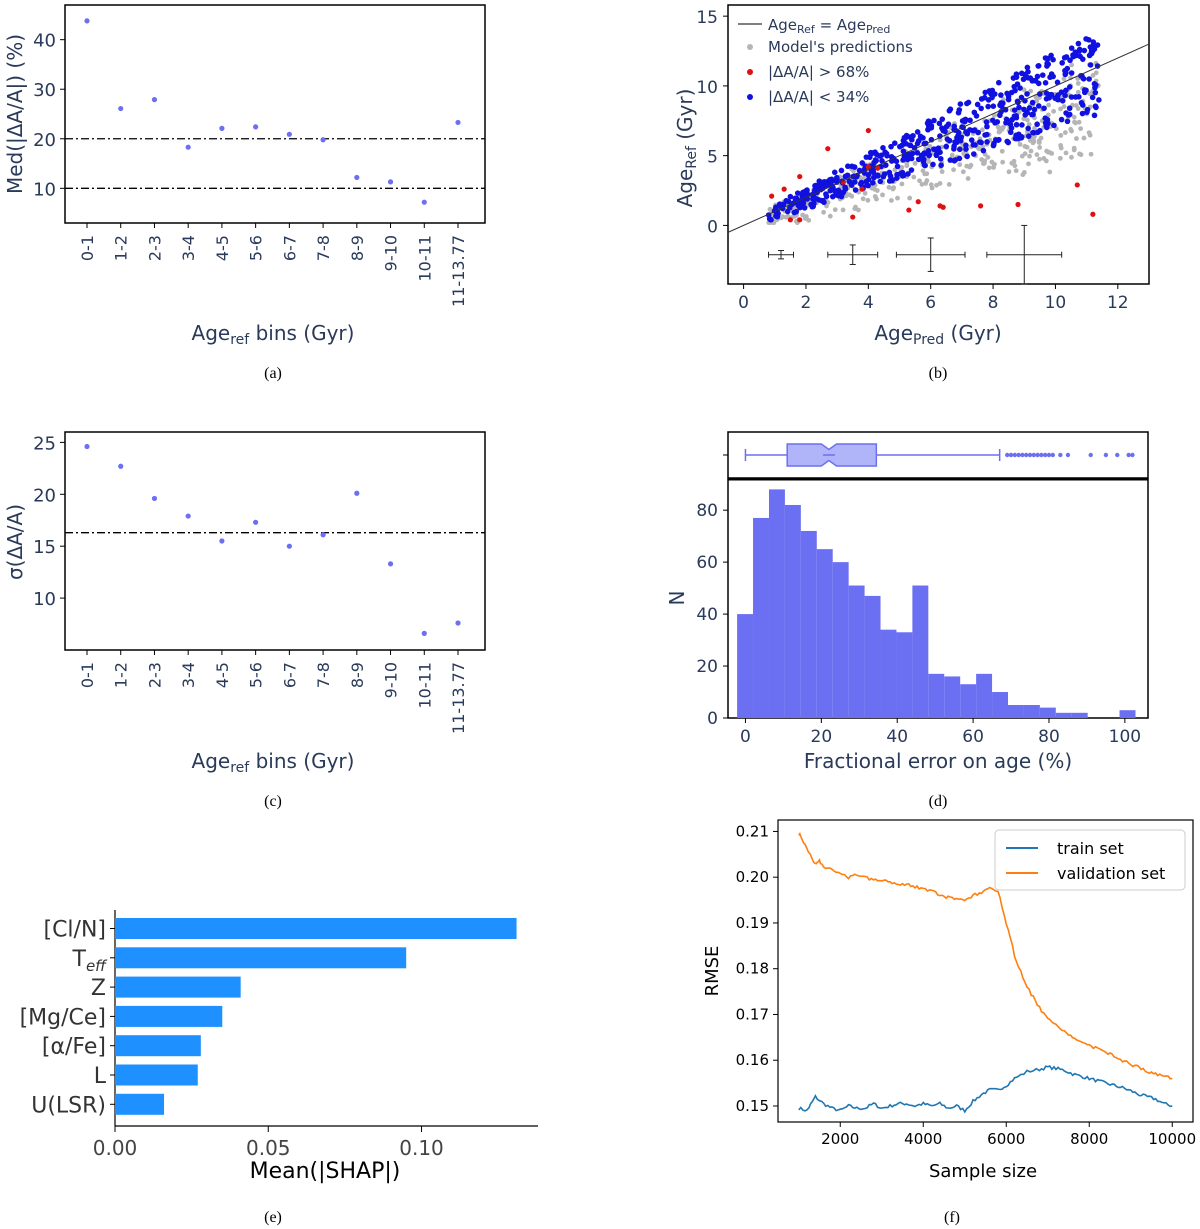  What do you see at coordinates (1089, 1139) in the screenshot?
I see `x-tick-label: 8000` at bounding box center [1089, 1139].